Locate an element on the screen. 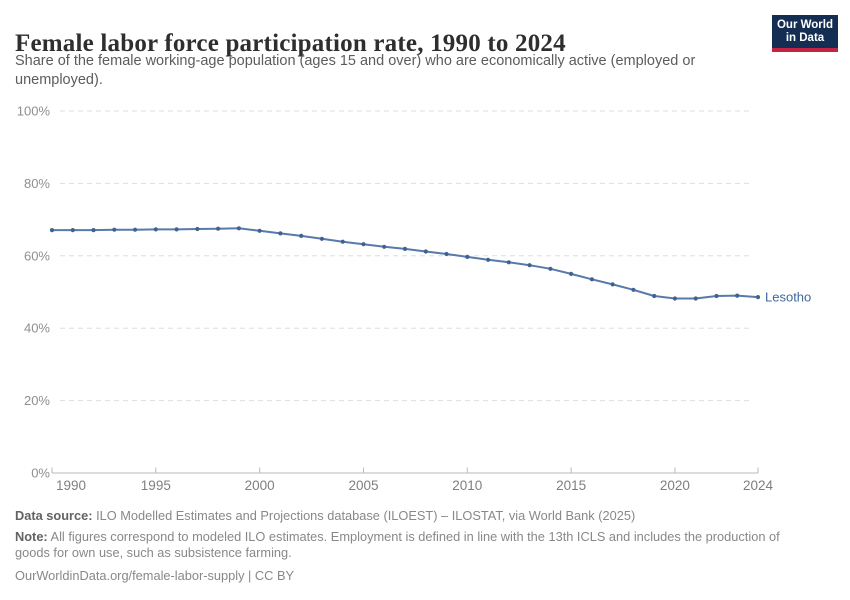 This screenshot has height=600, width=850. x-tick-label: 2020 is located at coordinates (675, 485).